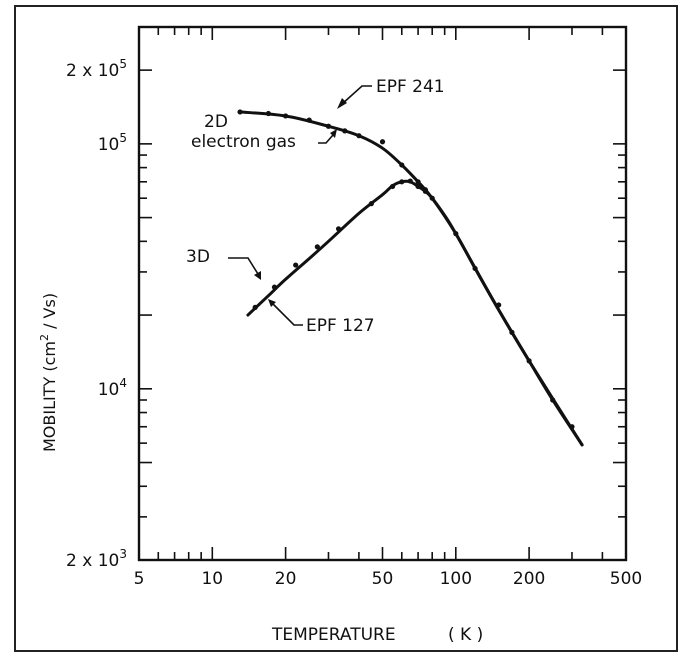 The image size is (691, 657). What do you see at coordinates (529, 579) in the screenshot?
I see `x-tick-label: 200` at bounding box center [529, 579].